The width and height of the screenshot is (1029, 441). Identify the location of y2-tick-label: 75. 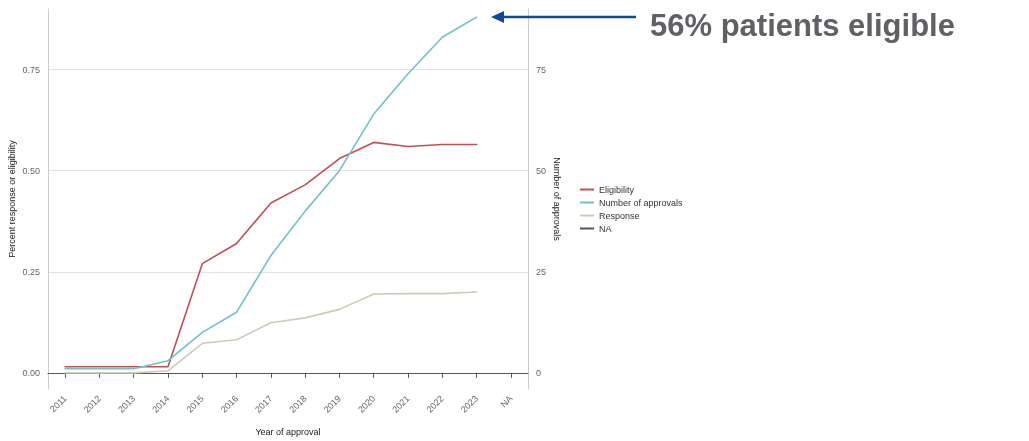
(541, 69).